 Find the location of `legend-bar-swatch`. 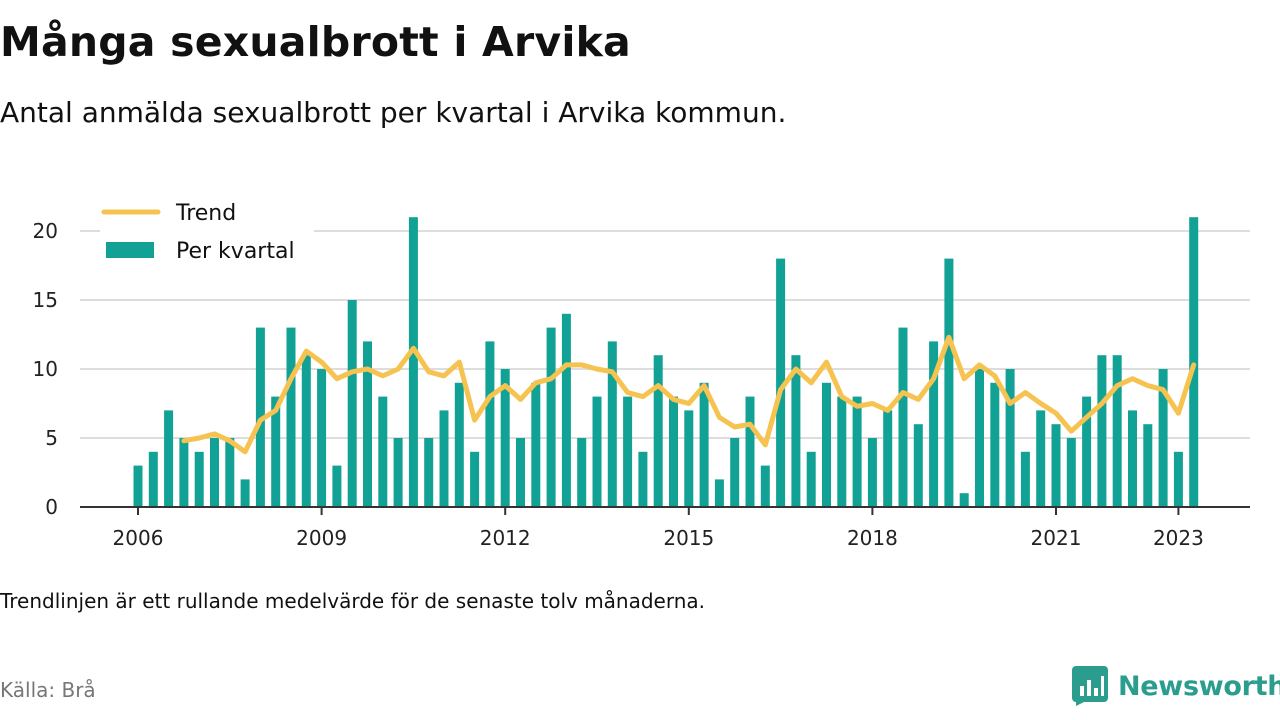

legend-bar-swatch is located at coordinates (130, 250).